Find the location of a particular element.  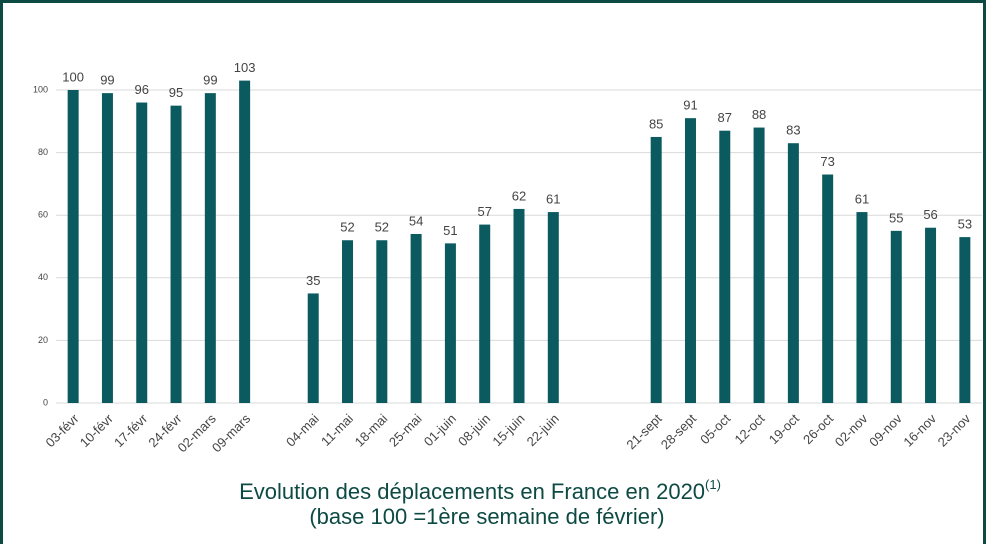

value-label: 103 is located at coordinates (245, 67).